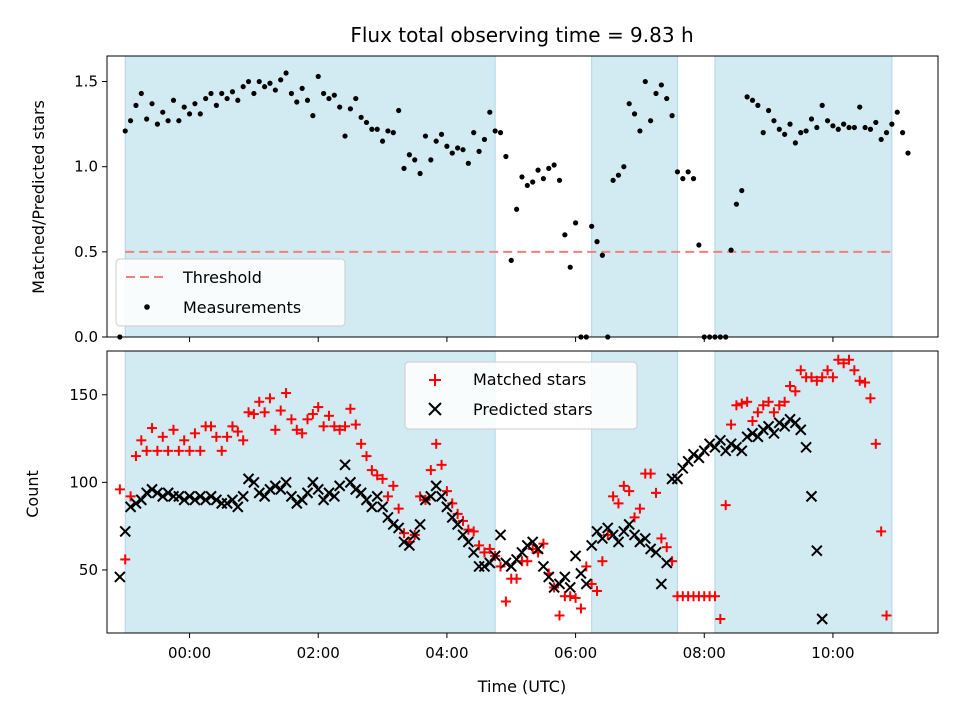 The image size is (960, 720). I want to click on bottom-y-ticks: 50 100 150, so click(88, 482).